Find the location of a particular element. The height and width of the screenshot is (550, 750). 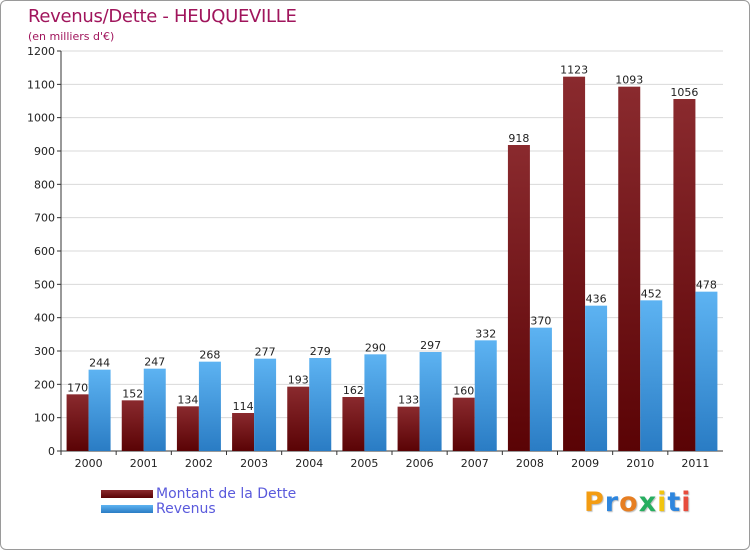

logo-letter: t is located at coordinates (674, 502).